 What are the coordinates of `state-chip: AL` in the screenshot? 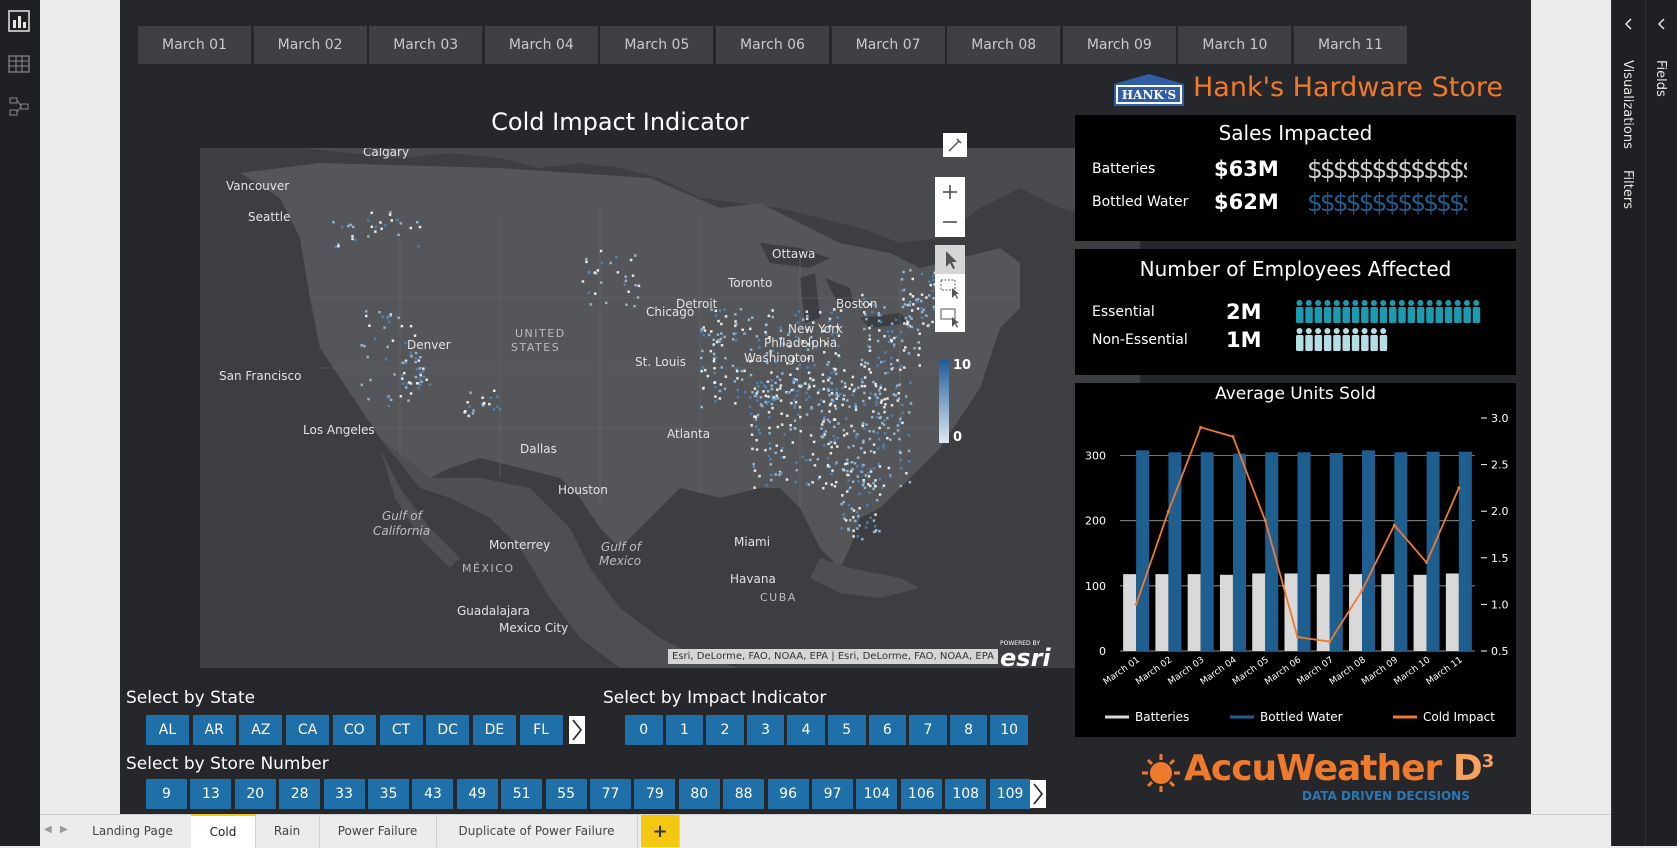 It's located at (167, 730).